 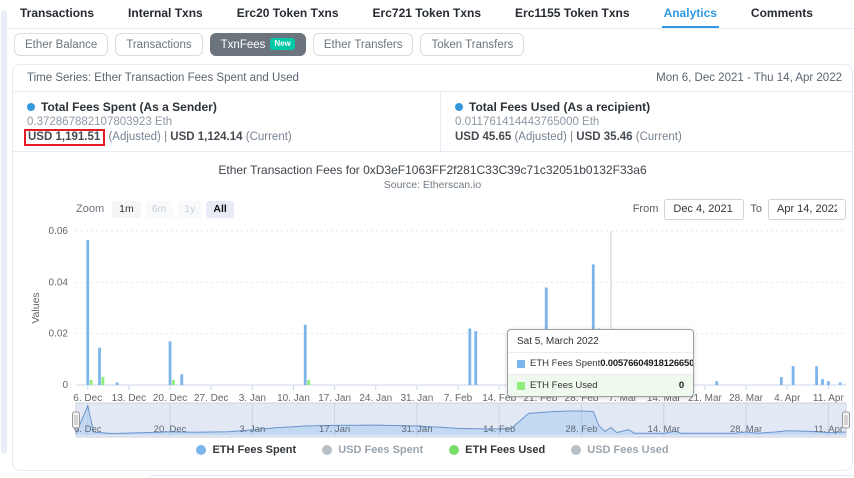 I want to click on navigator-track, so click(x=461, y=420).